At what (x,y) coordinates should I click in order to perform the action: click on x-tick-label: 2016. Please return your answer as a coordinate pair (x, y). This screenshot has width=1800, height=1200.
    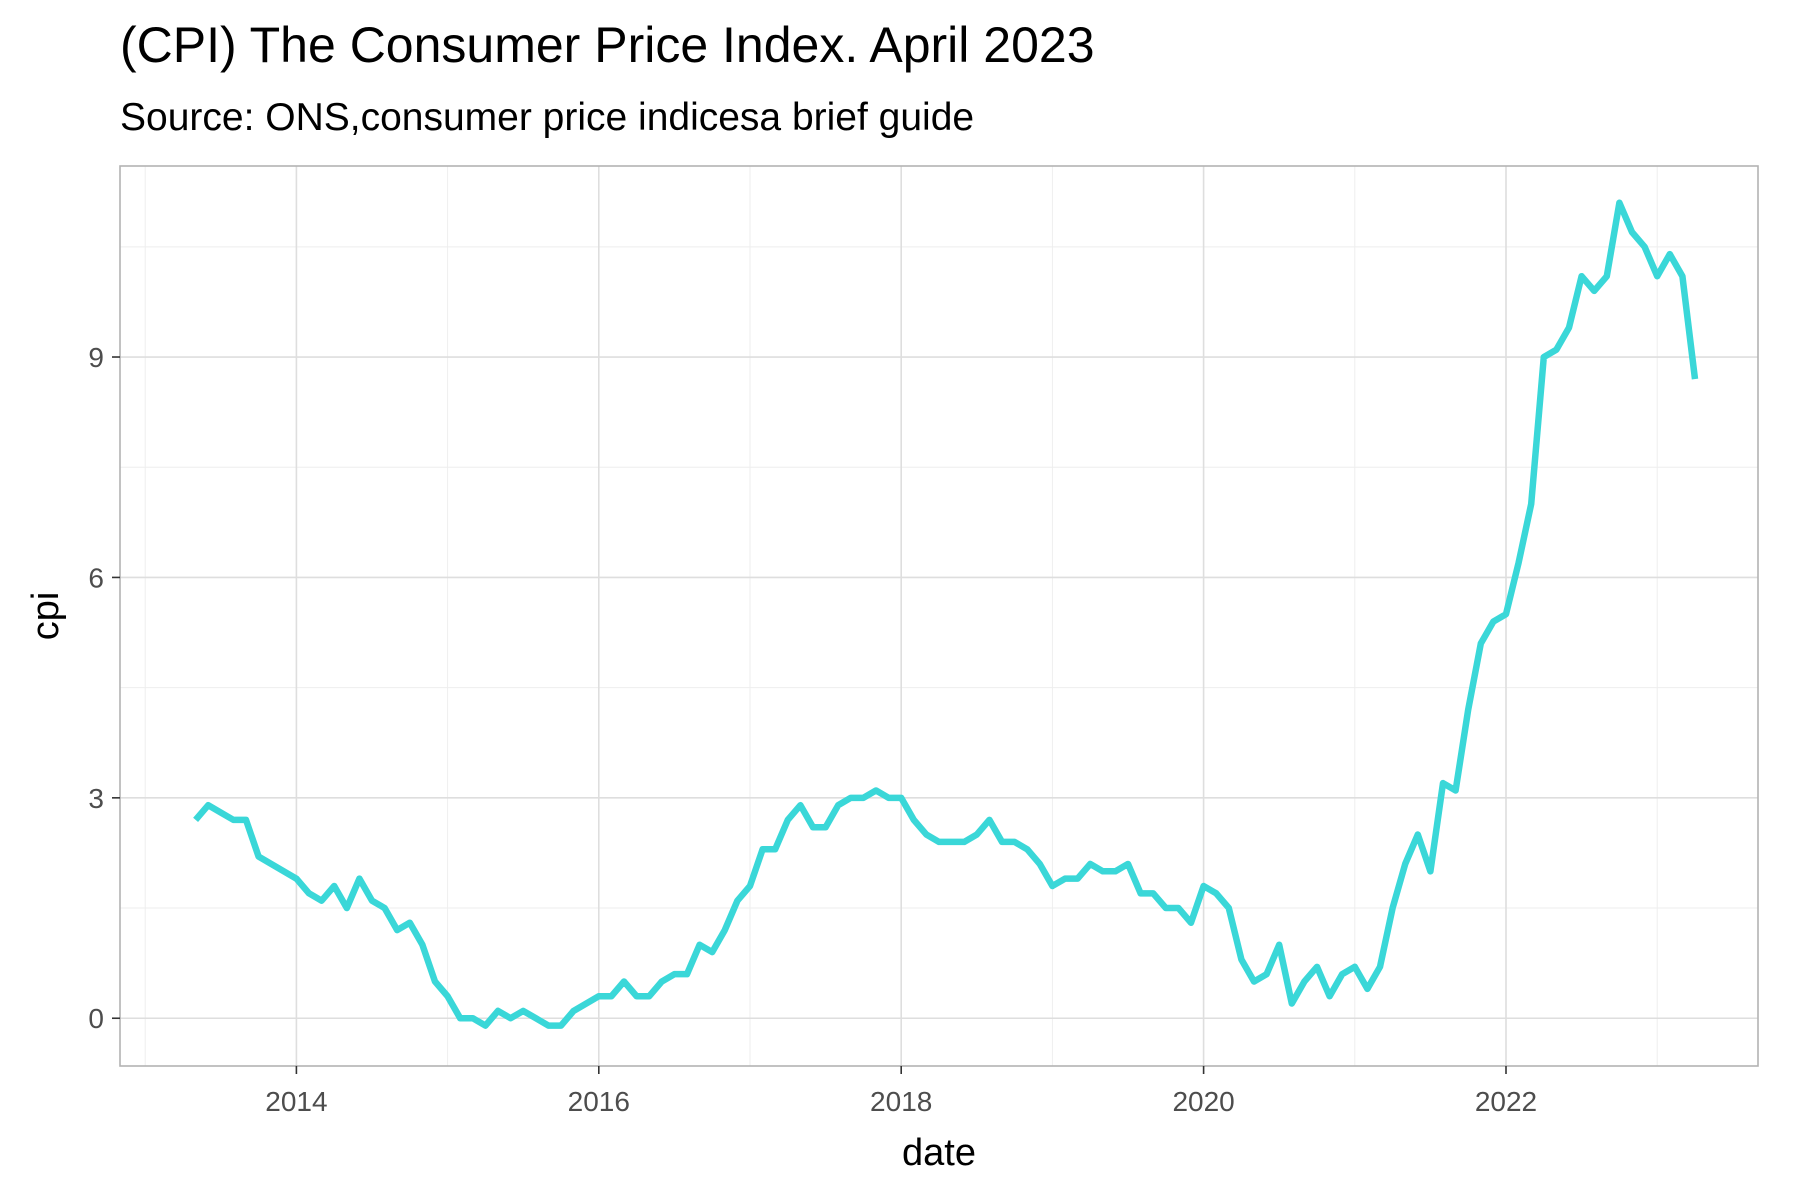
    Looking at the image, I should click on (599, 1101).